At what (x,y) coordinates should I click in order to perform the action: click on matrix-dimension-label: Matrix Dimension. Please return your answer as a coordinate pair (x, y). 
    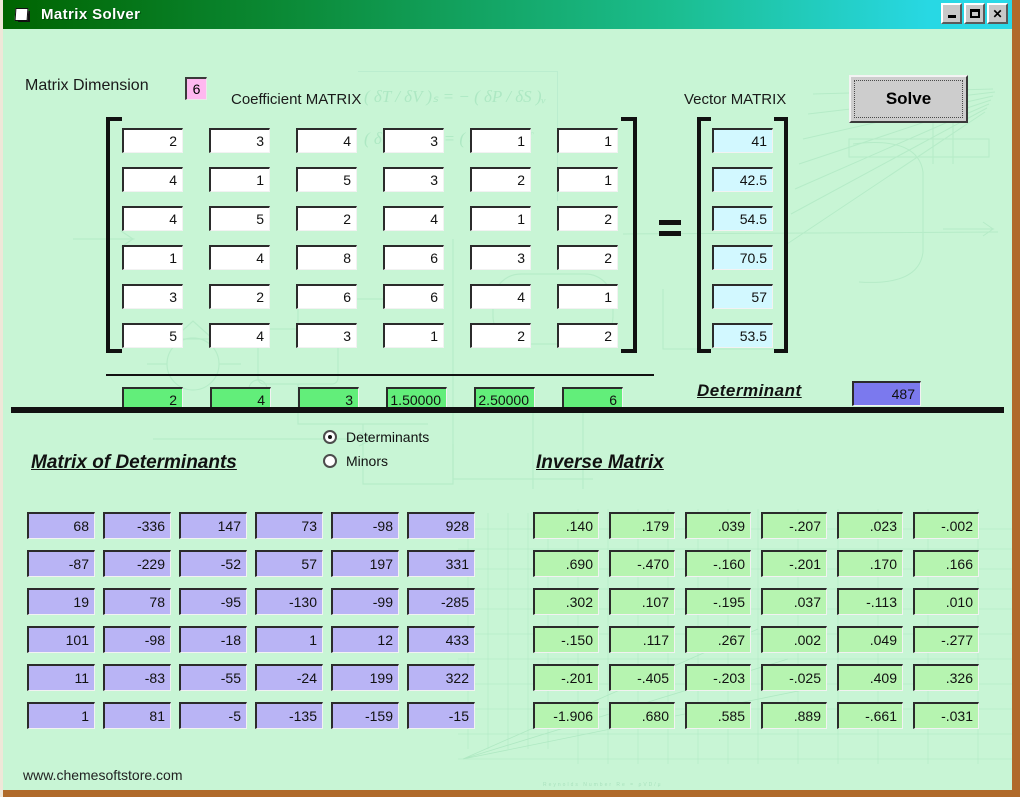
    Looking at the image, I should click on (87, 85).